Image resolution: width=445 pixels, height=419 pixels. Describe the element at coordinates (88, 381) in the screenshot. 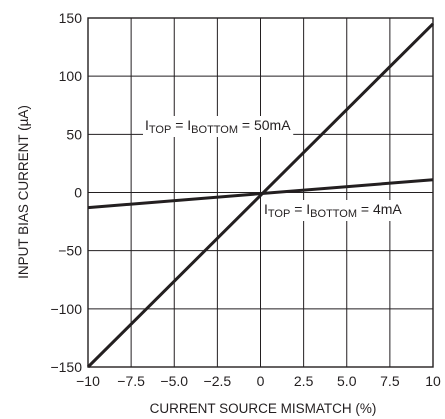

I see `x-tick-label: −10` at that location.